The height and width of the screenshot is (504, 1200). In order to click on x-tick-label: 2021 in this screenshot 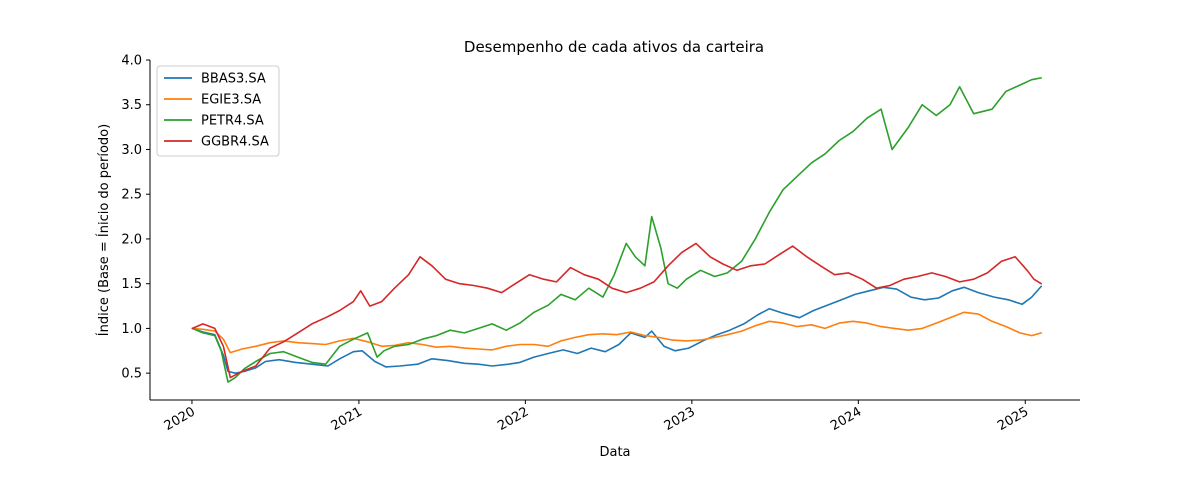, I will do `click(347, 419)`.